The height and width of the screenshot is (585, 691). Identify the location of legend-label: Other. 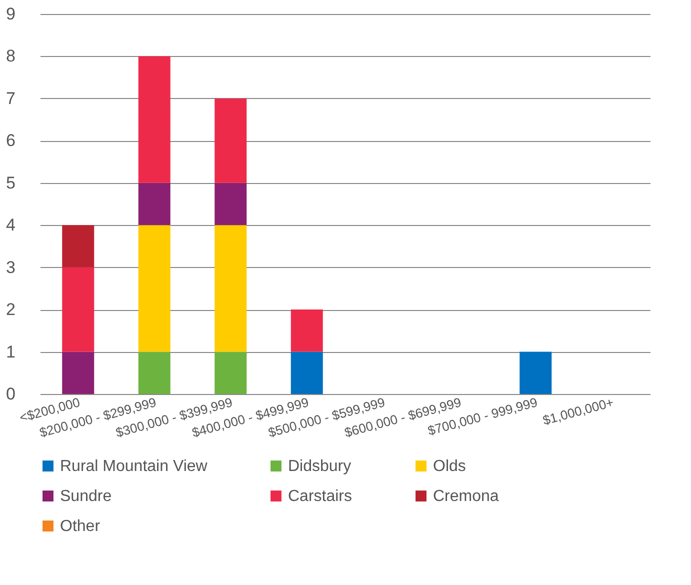
(80, 526).